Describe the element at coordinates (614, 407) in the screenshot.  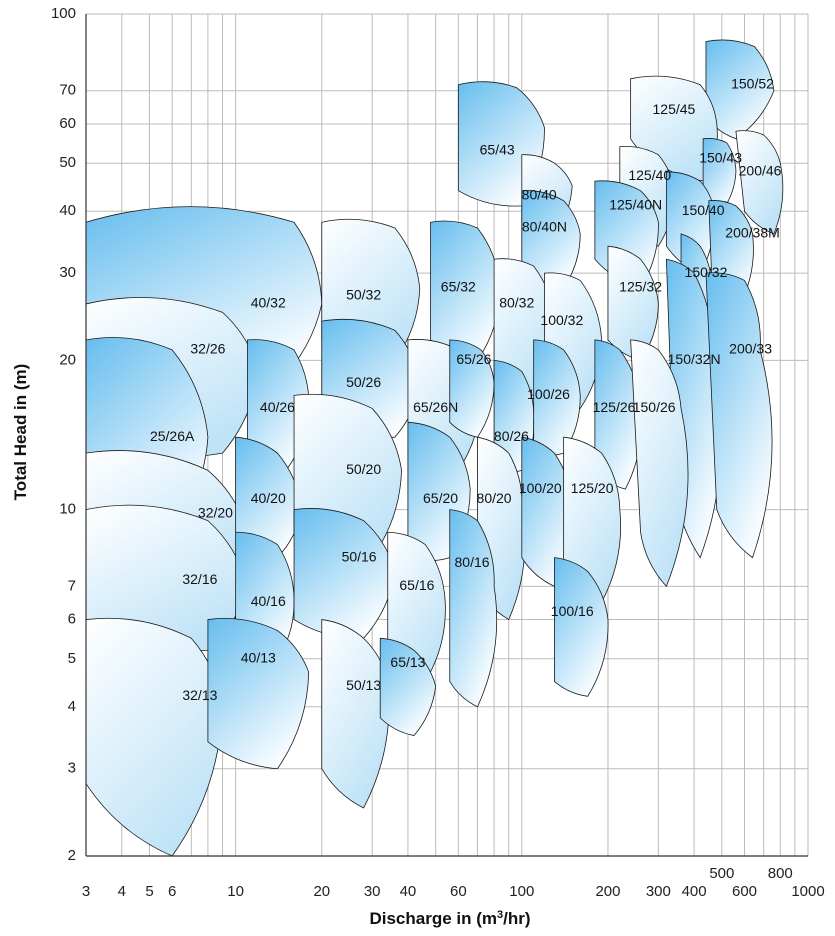
I see `region-label: 125/26` at that location.